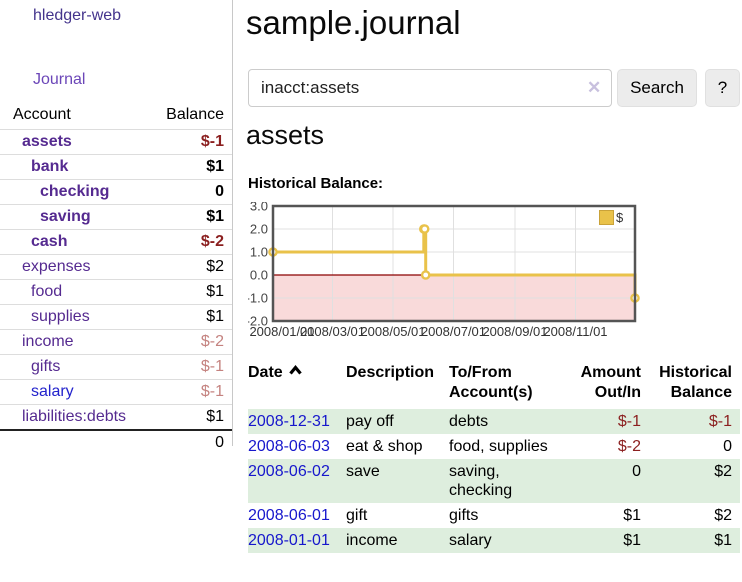  Describe the element at coordinates (258, 298) in the screenshot. I see `svg-text: -1.0` at that location.